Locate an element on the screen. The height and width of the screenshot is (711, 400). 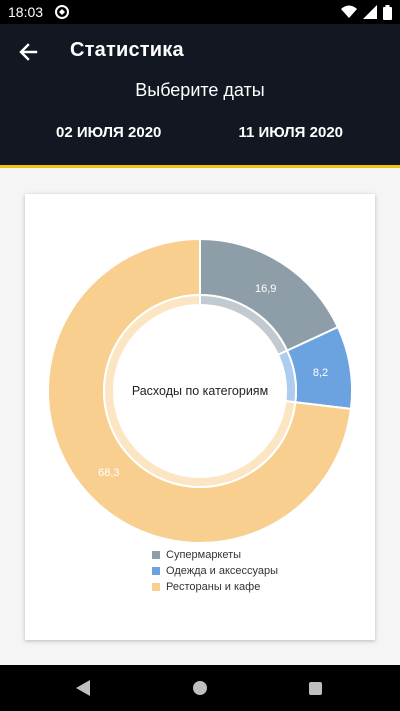
donut-slice-inner-band is located at coordinates (200, 390).